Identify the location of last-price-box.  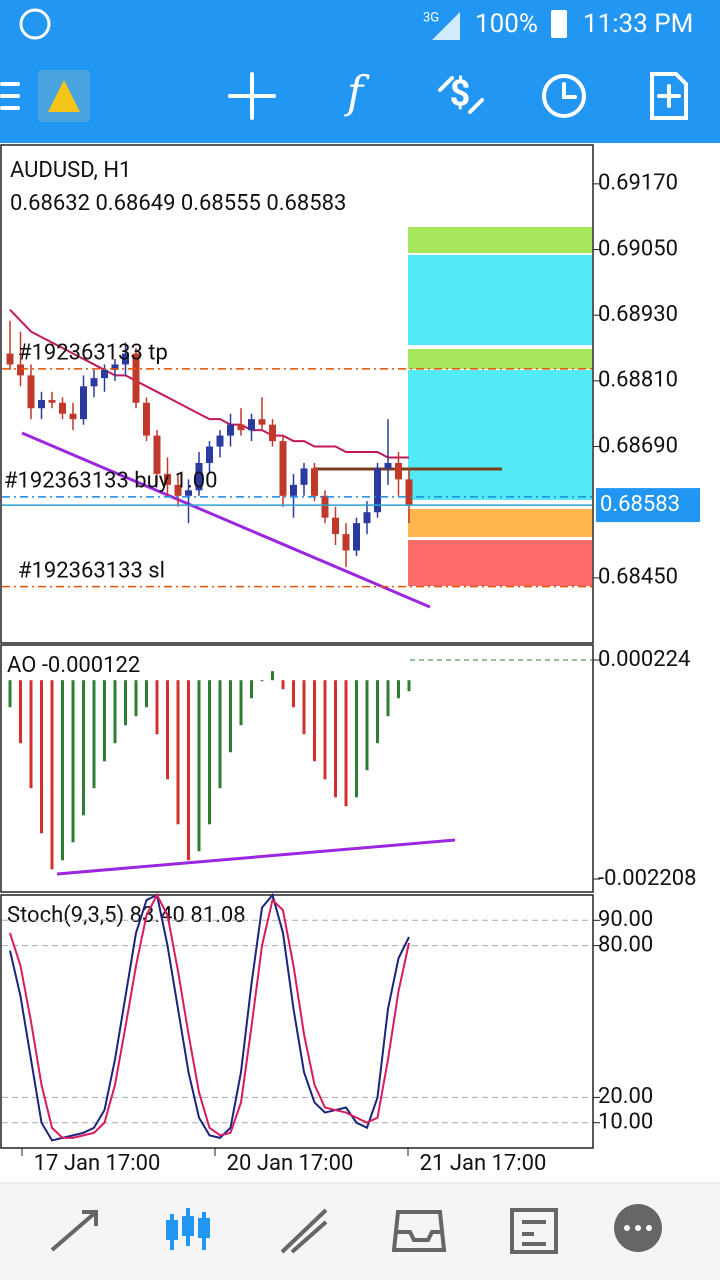
(648, 505).